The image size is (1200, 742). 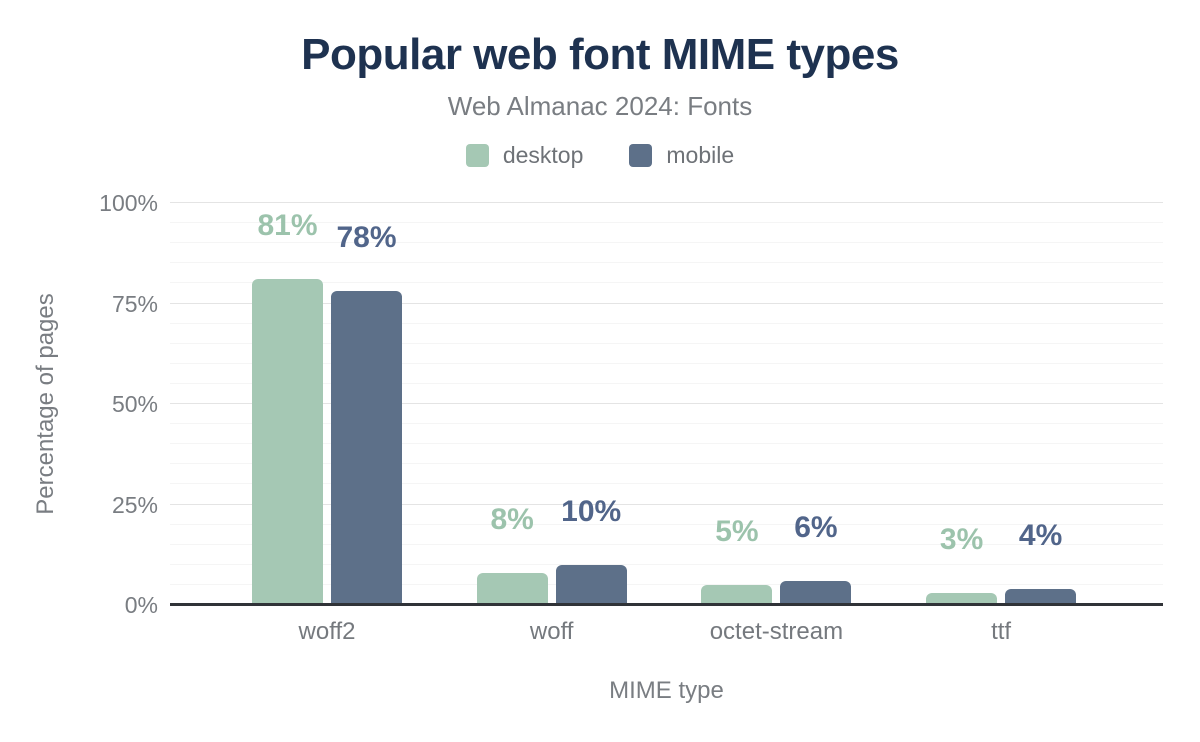 What do you see at coordinates (512, 588) in the screenshot?
I see `bar-desktop-woff` at bounding box center [512, 588].